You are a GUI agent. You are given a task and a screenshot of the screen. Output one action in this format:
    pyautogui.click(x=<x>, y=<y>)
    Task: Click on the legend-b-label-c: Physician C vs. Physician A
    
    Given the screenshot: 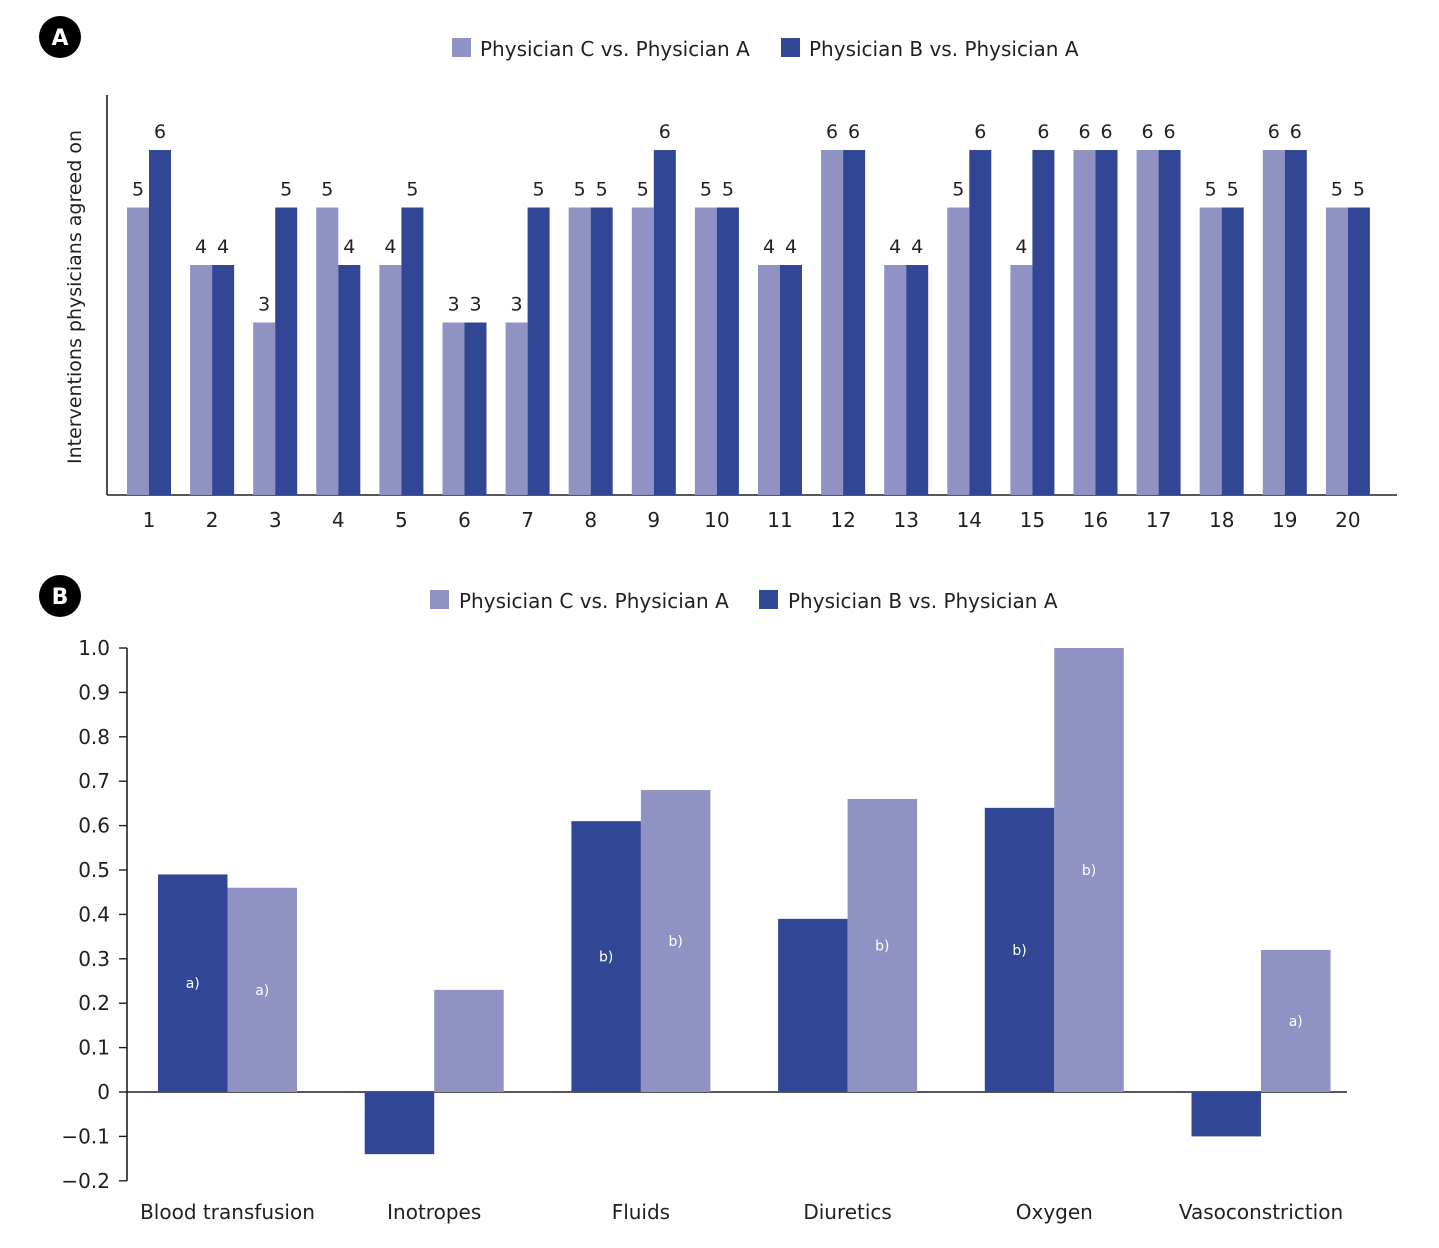 What is the action you would take?
    pyautogui.click(x=594, y=601)
    